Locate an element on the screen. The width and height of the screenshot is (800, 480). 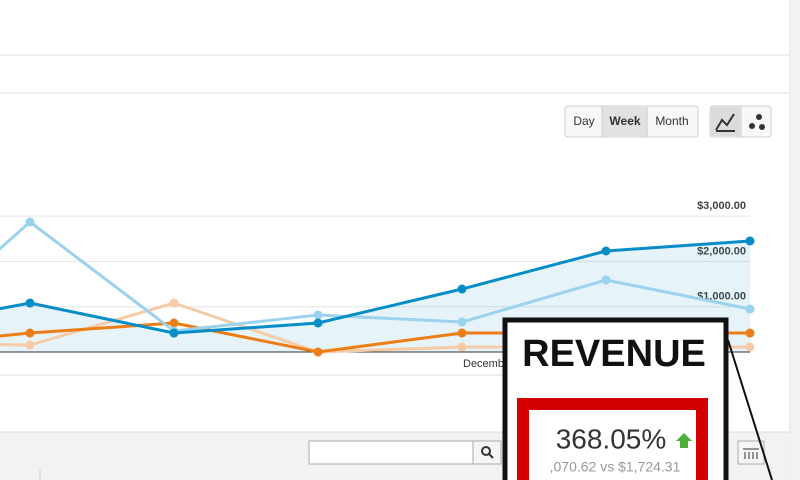
pointer-line is located at coordinates (750, 409).